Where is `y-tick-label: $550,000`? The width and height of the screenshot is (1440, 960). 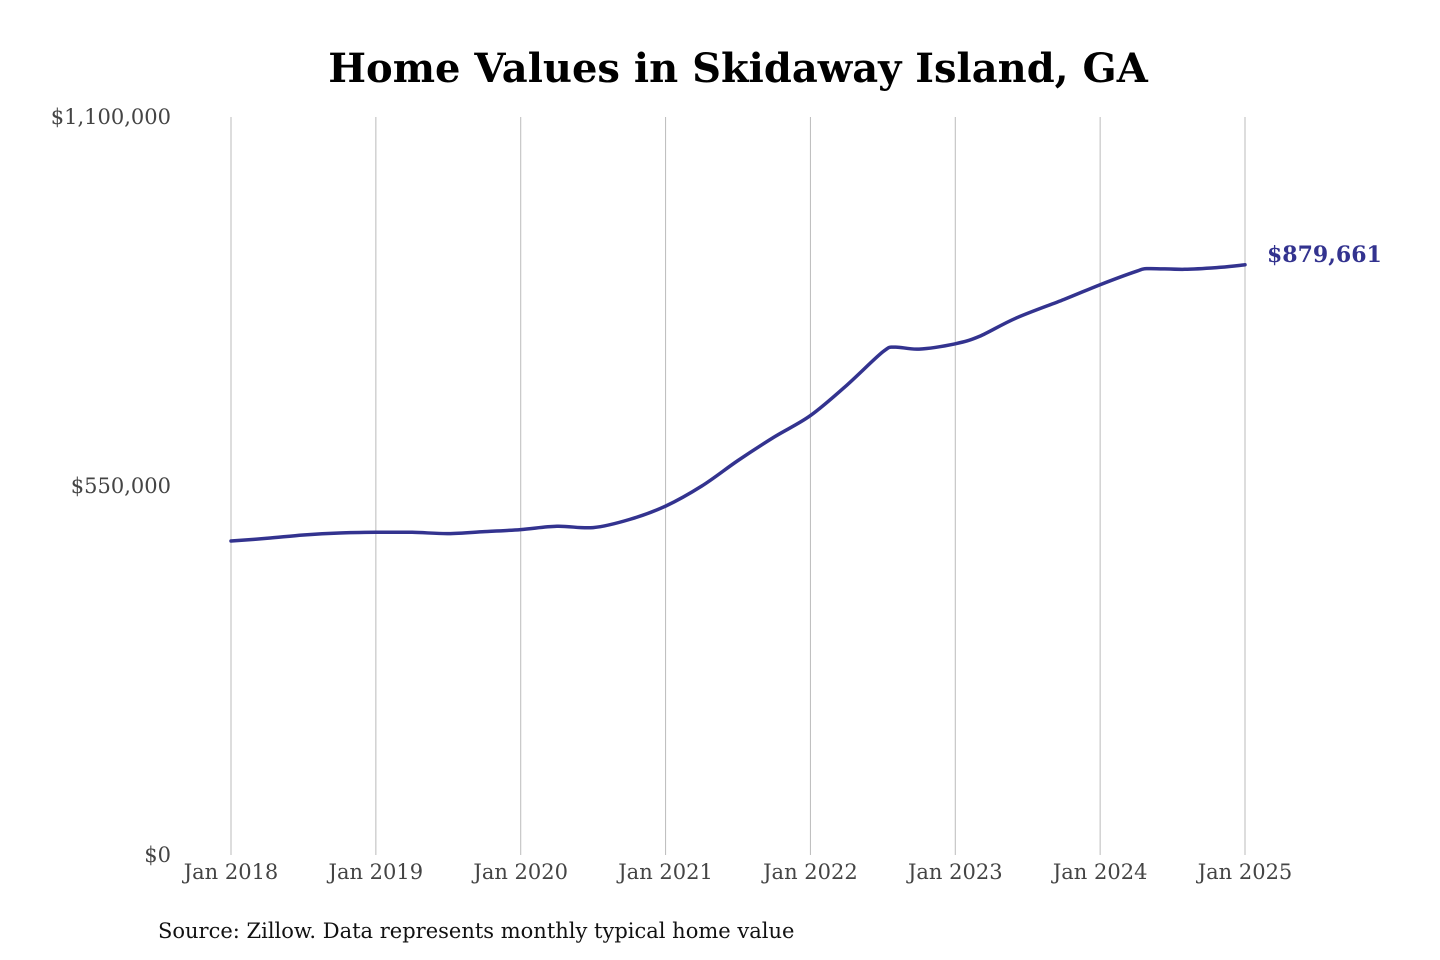
y-tick-label: $550,000 is located at coordinates (121, 486).